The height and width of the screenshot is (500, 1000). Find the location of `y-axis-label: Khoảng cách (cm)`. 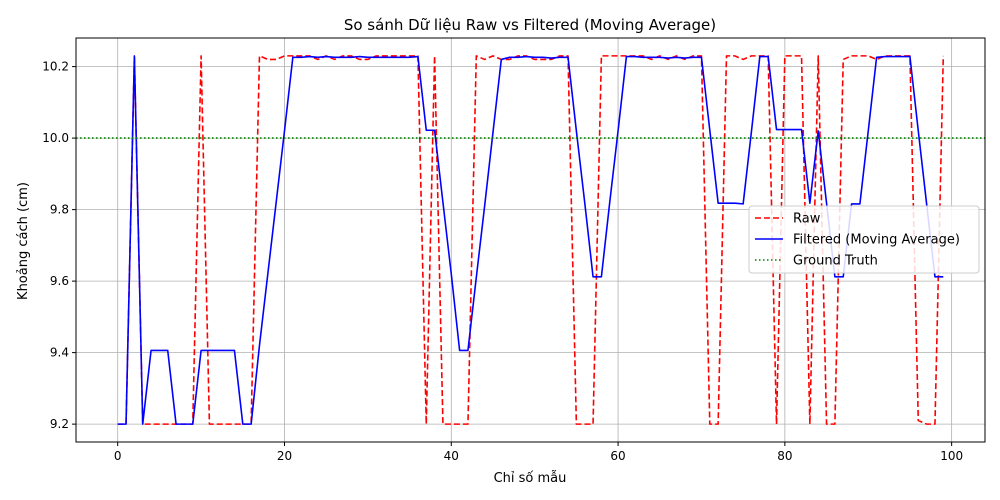

y-axis-label: Khoảng cách (cm) is located at coordinates (23, 241).